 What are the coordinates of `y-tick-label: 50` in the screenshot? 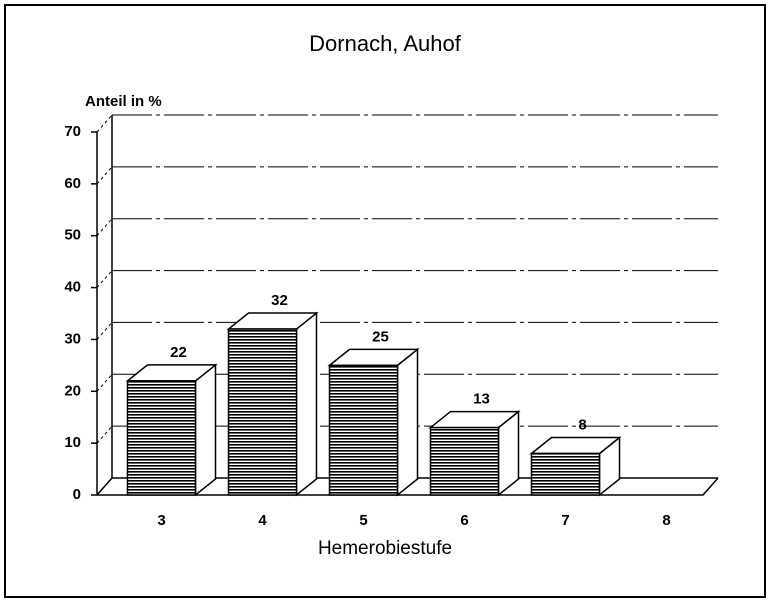 It's located at (72, 235).